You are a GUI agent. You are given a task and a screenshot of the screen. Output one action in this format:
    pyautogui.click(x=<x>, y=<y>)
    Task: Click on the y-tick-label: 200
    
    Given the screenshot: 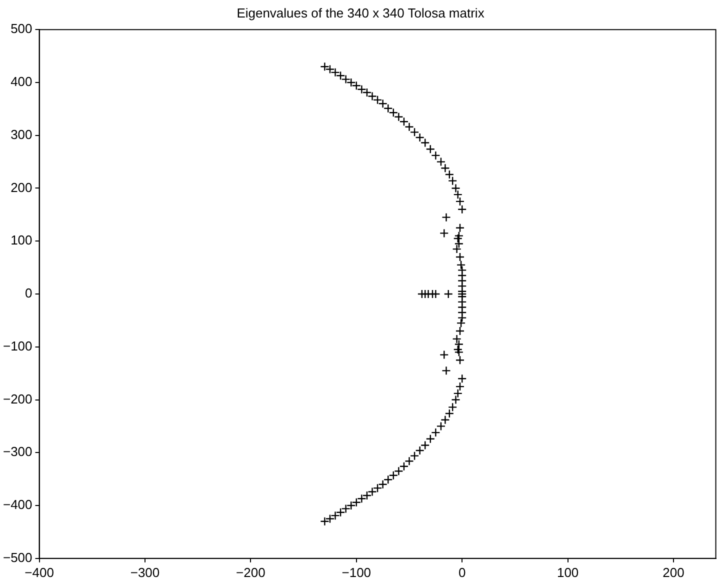 What is the action you would take?
    pyautogui.click(x=21, y=187)
    